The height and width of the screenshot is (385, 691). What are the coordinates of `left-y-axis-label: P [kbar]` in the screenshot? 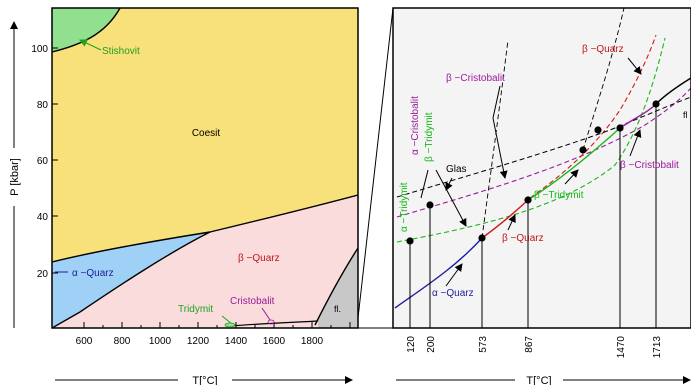 It's located at (15, 177).